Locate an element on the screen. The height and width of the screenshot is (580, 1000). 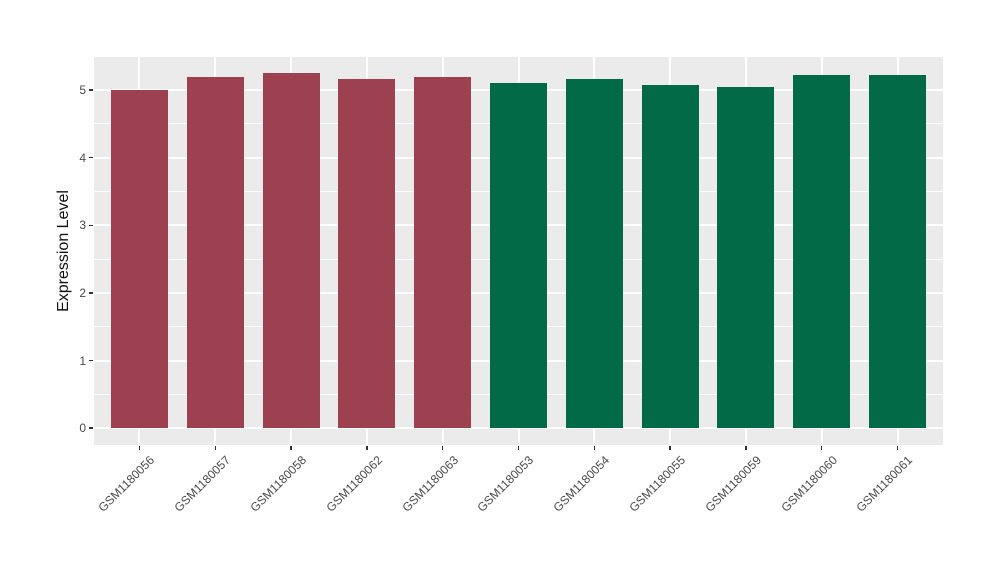
x-tick-label: GSM1180056 is located at coordinates (126, 484).